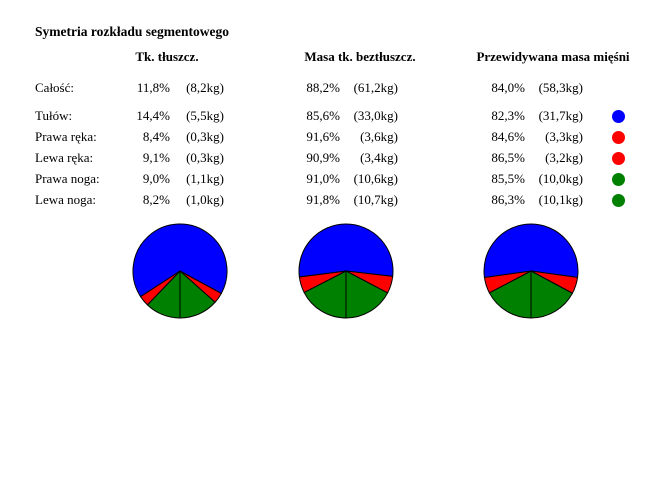  Describe the element at coordinates (375, 115) in the screenshot. I see `fatfree-kg: (33,0kg)` at that location.